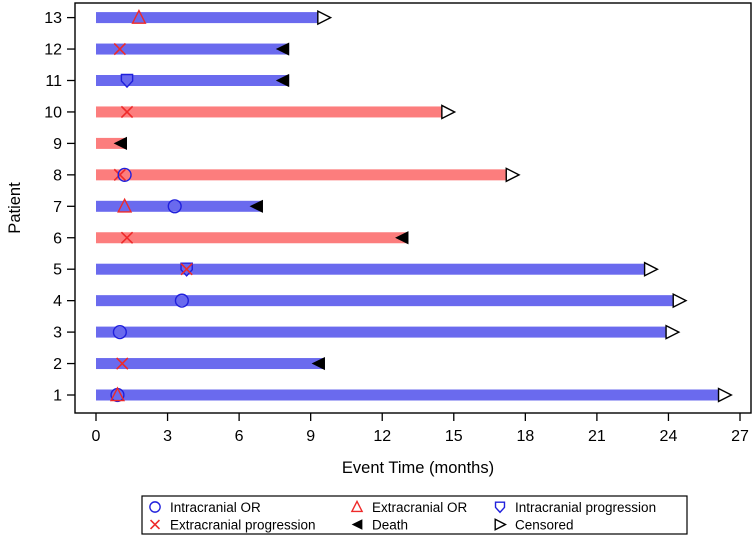 This screenshot has width=756, height=538. Describe the element at coordinates (57, 207) in the screenshot. I see `y-tick-label: 7` at that location.